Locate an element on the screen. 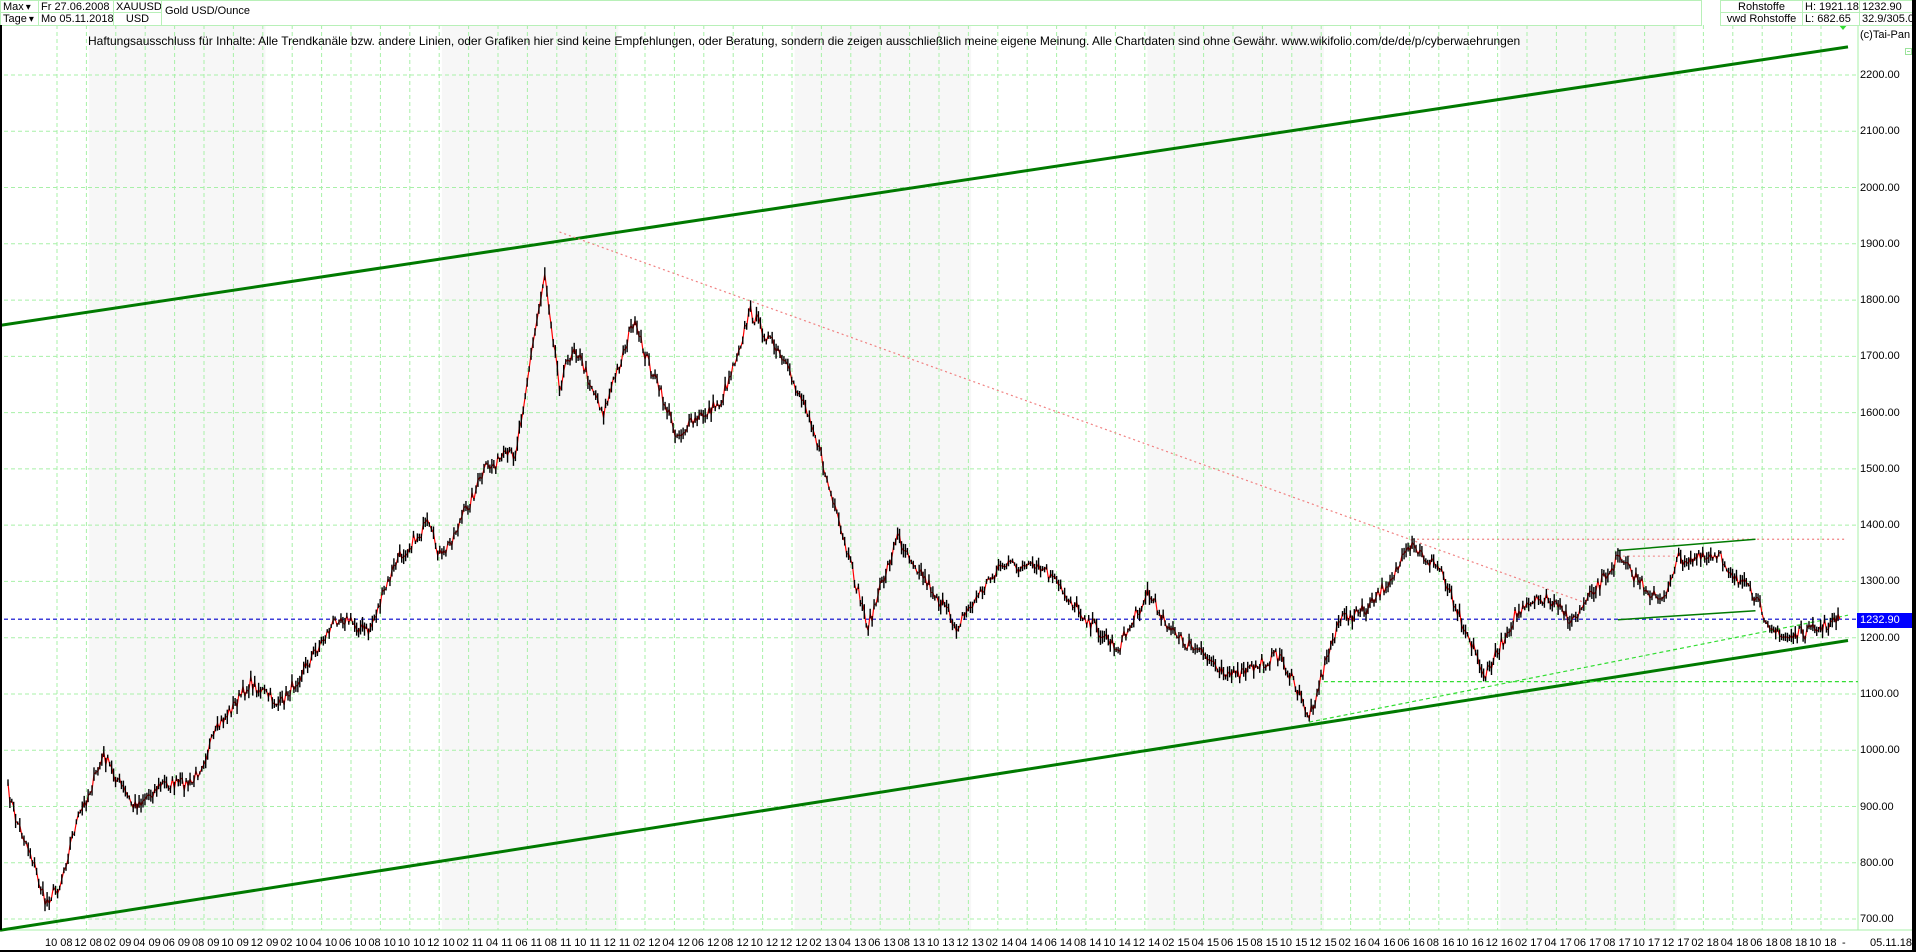 This screenshot has height=952, width=1916. x-tick-label: 02 14 is located at coordinates (999, 943).